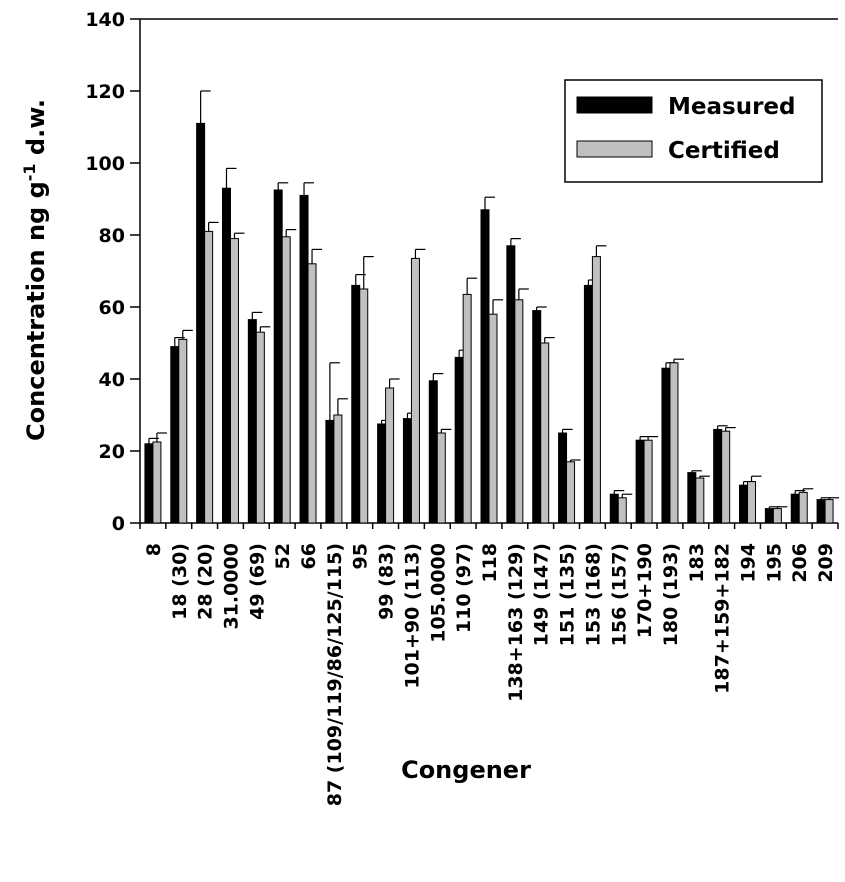 Image resolution: width=845 pixels, height=882 pixels. What do you see at coordinates (542, 594) in the screenshot?
I see `x-tick-label: 149 (147)` at bounding box center [542, 594].